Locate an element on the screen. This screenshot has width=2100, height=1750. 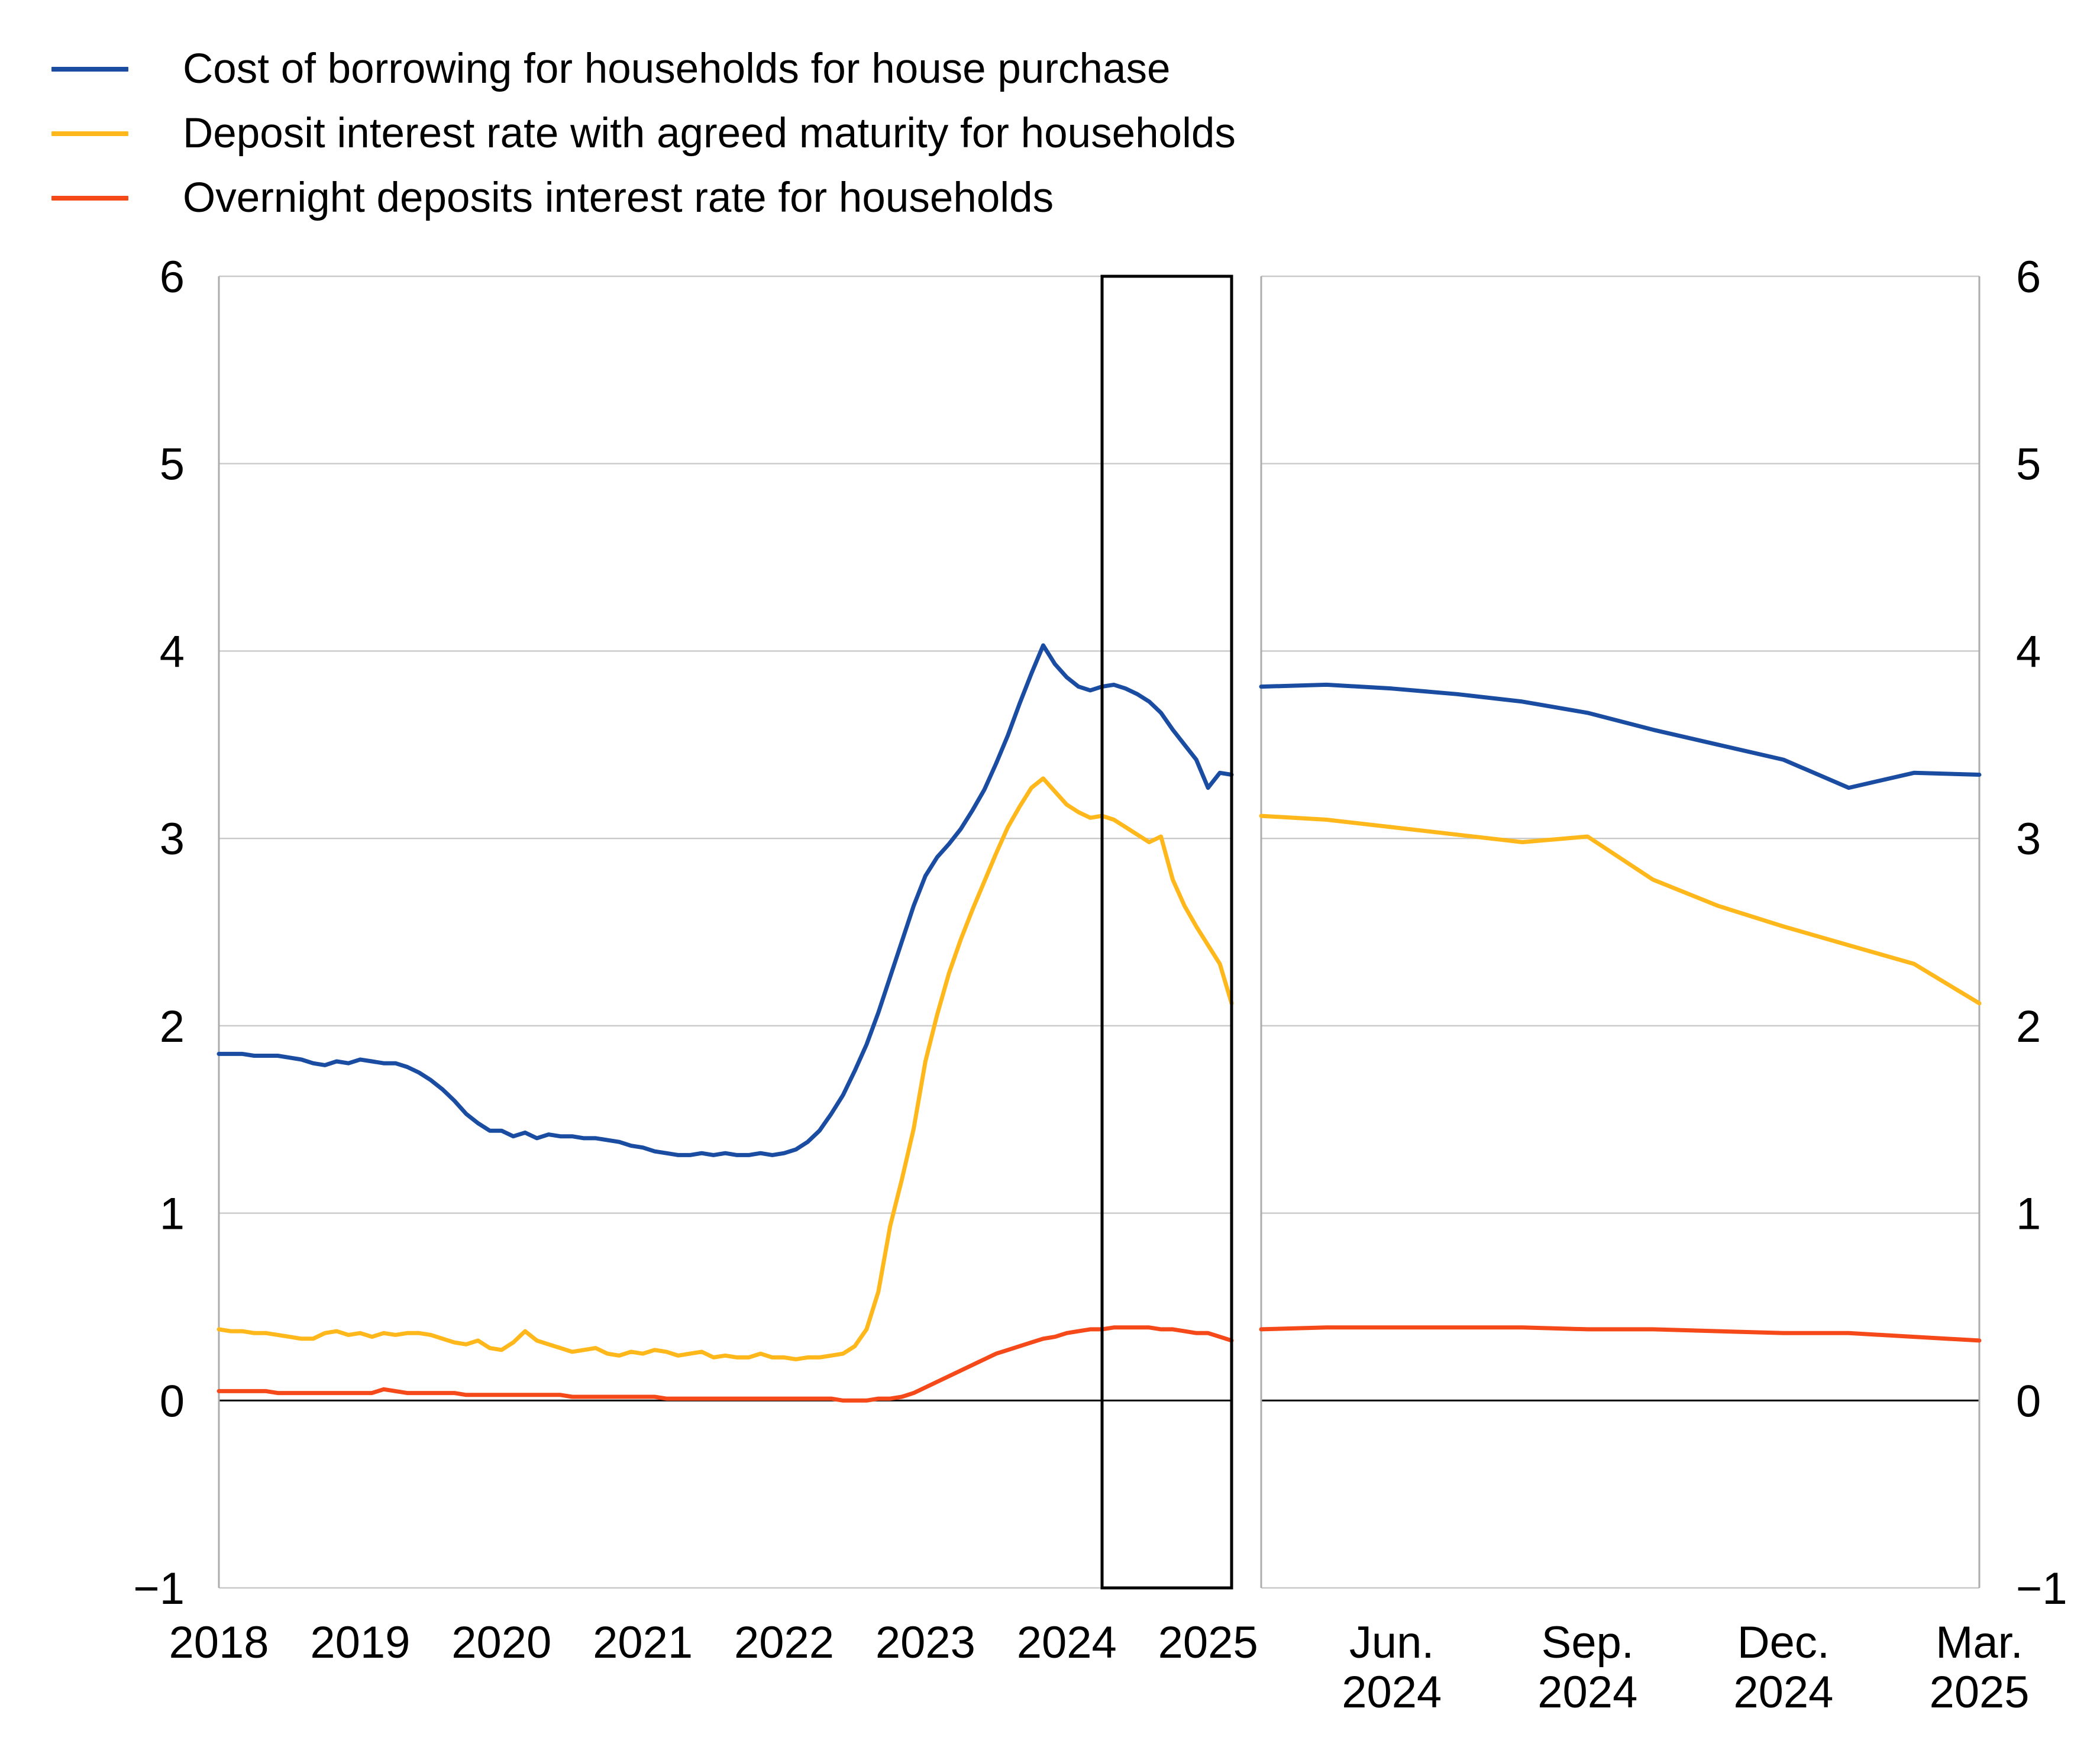
y-tick-label-left: 3 is located at coordinates (172, 839).